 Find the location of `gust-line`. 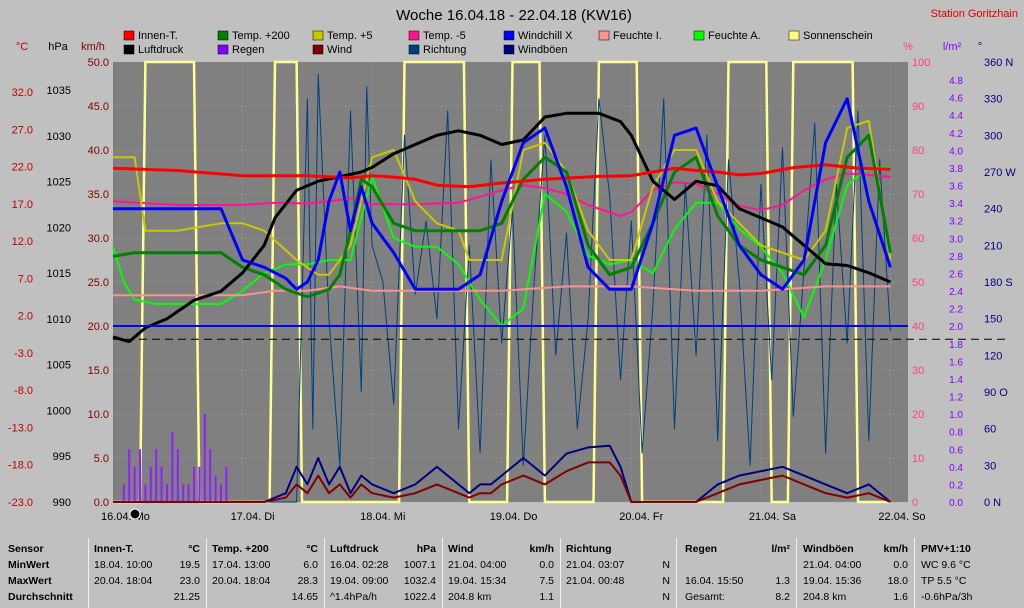

gust-line is located at coordinates (502, 473).